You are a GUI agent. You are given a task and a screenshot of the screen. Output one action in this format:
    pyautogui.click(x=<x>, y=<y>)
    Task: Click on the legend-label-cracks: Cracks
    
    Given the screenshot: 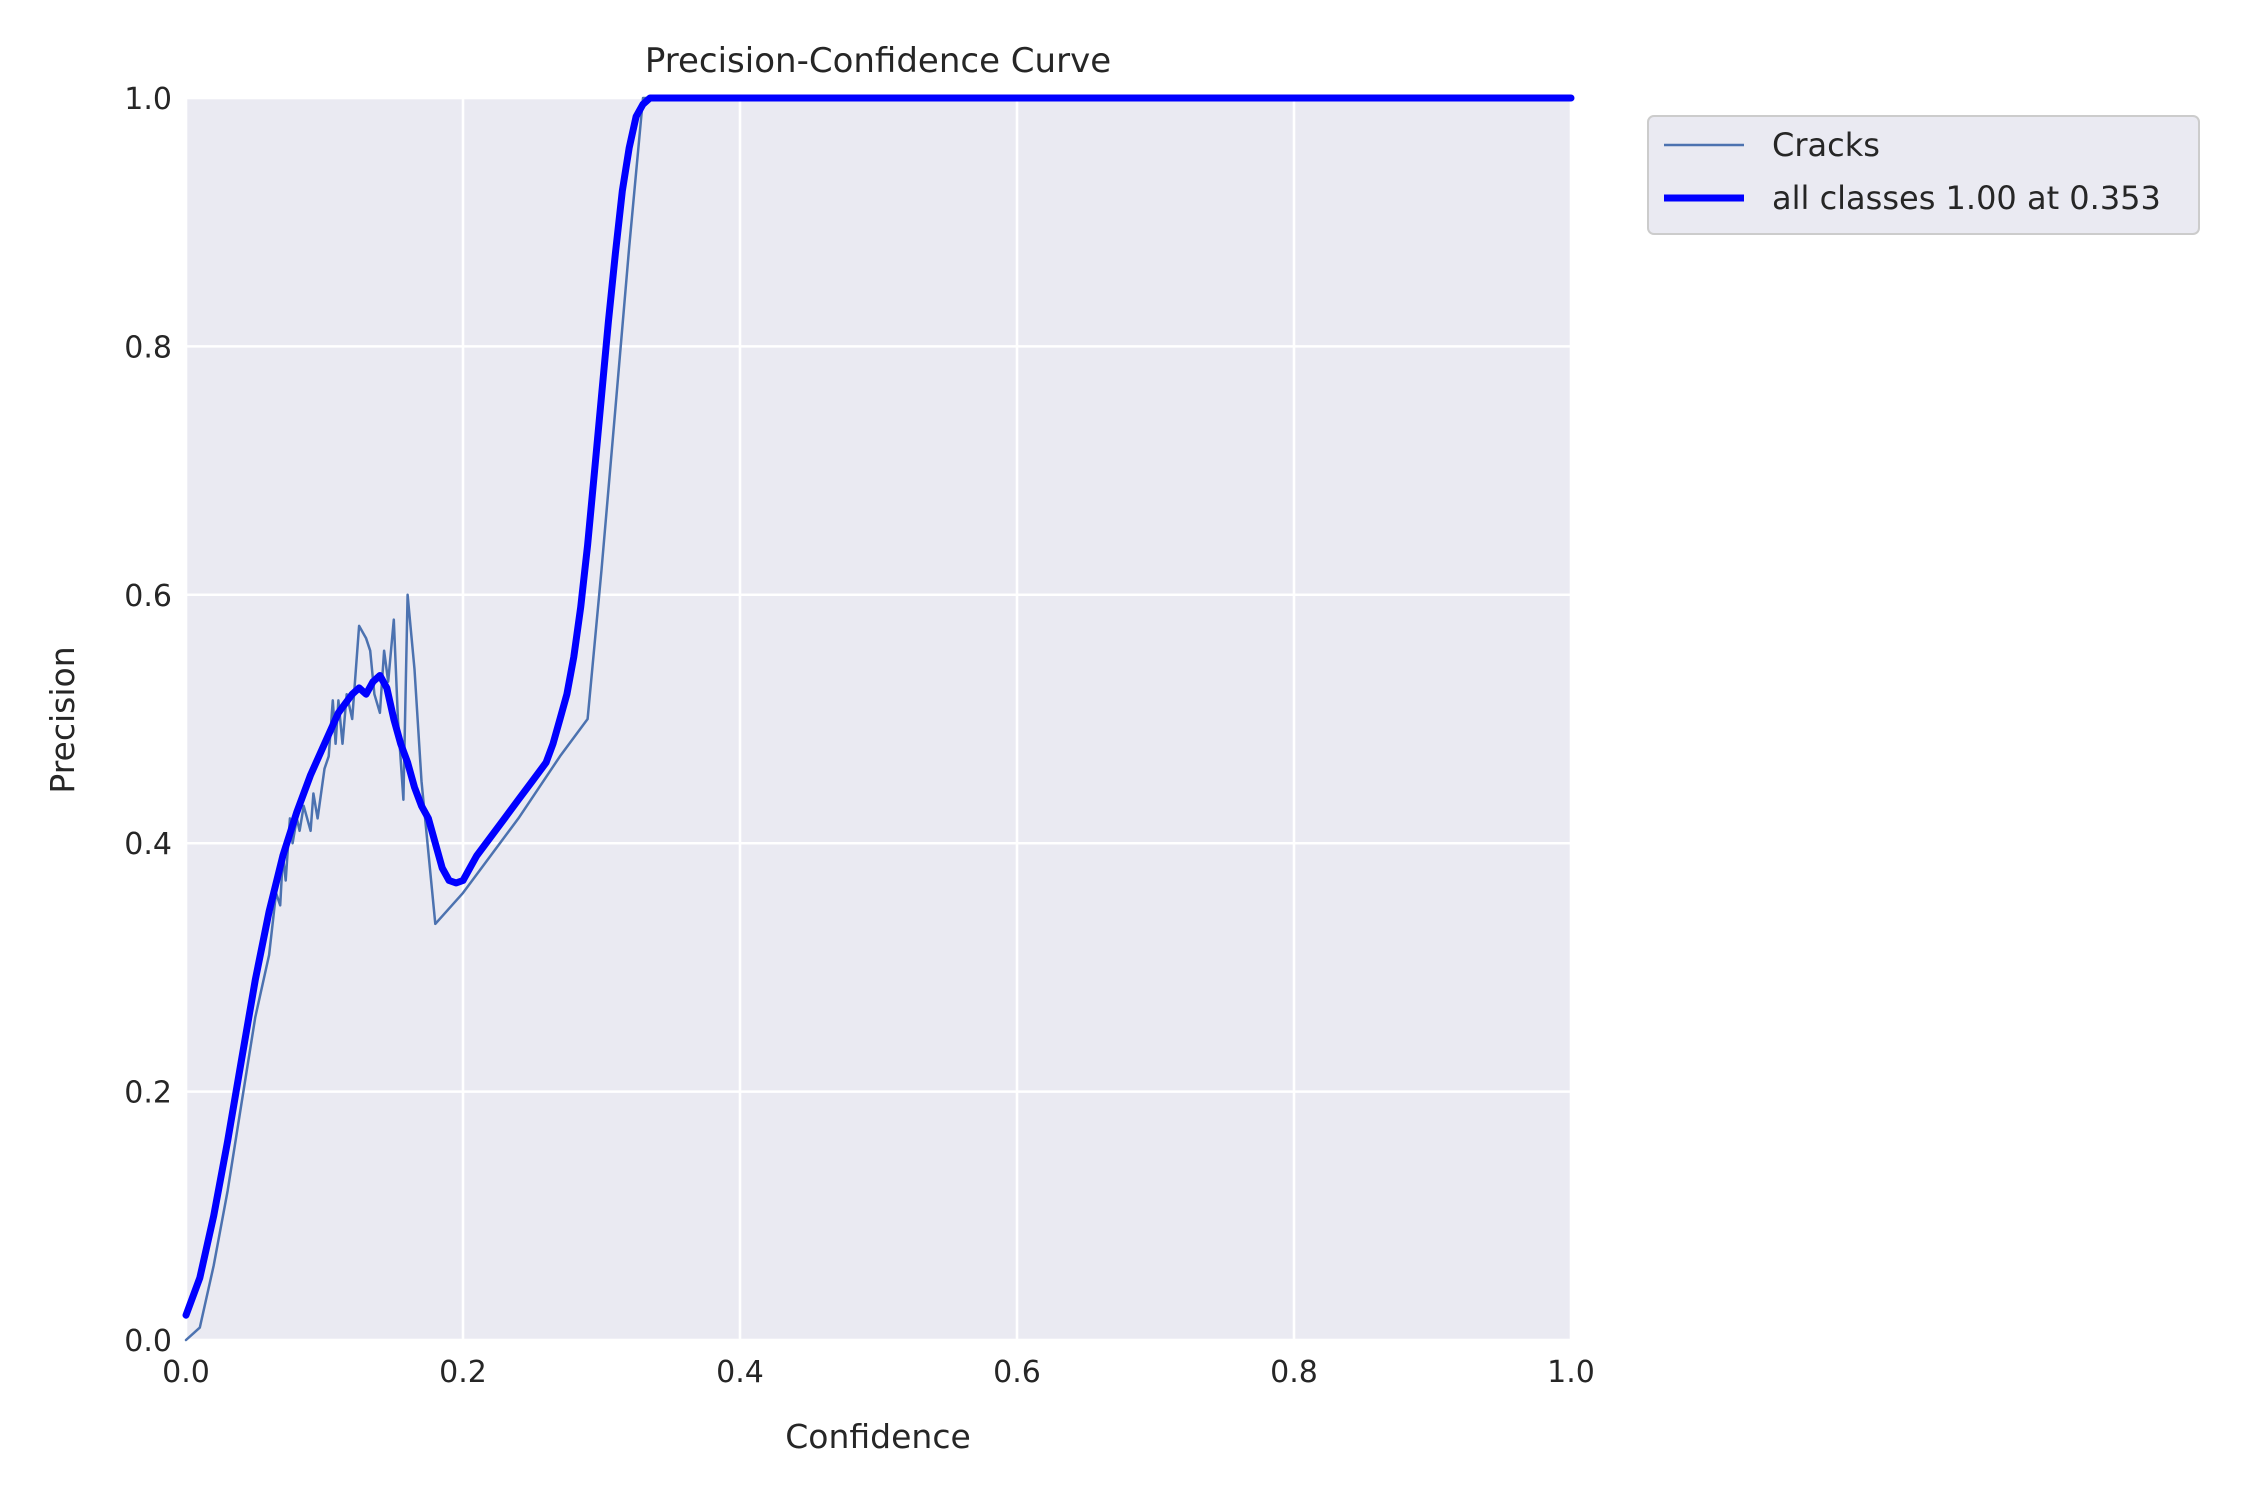 What is the action you would take?
    pyautogui.click(x=1826, y=145)
    